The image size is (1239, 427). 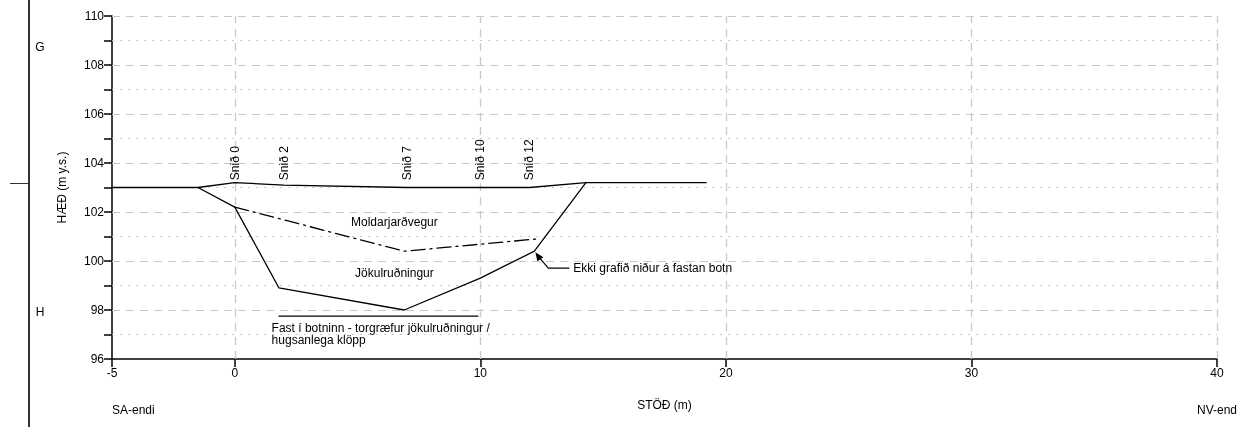 I want to click on x-tick-label: 0, so click(x=235, y=373).